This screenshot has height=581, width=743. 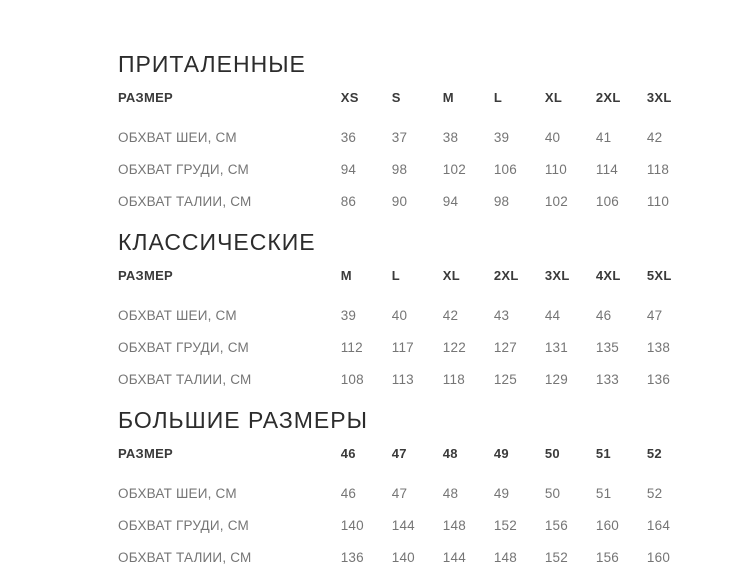 I want to click on cell-value: 117, so click(x=402, y=347).